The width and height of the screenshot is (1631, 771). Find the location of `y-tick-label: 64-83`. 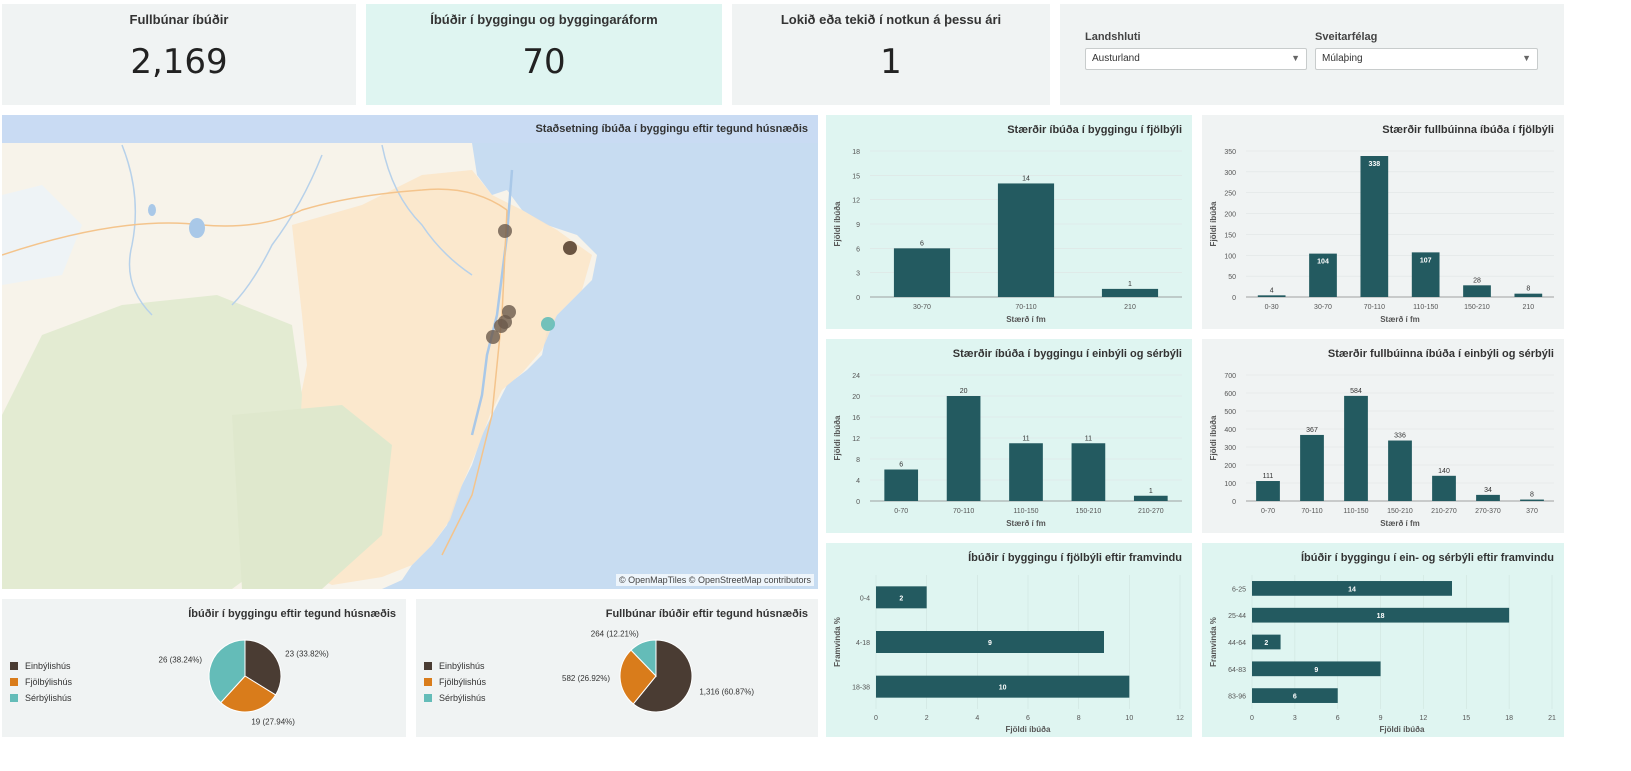

y-tick-label: 64-83 is located at coordinates (1237, 670).